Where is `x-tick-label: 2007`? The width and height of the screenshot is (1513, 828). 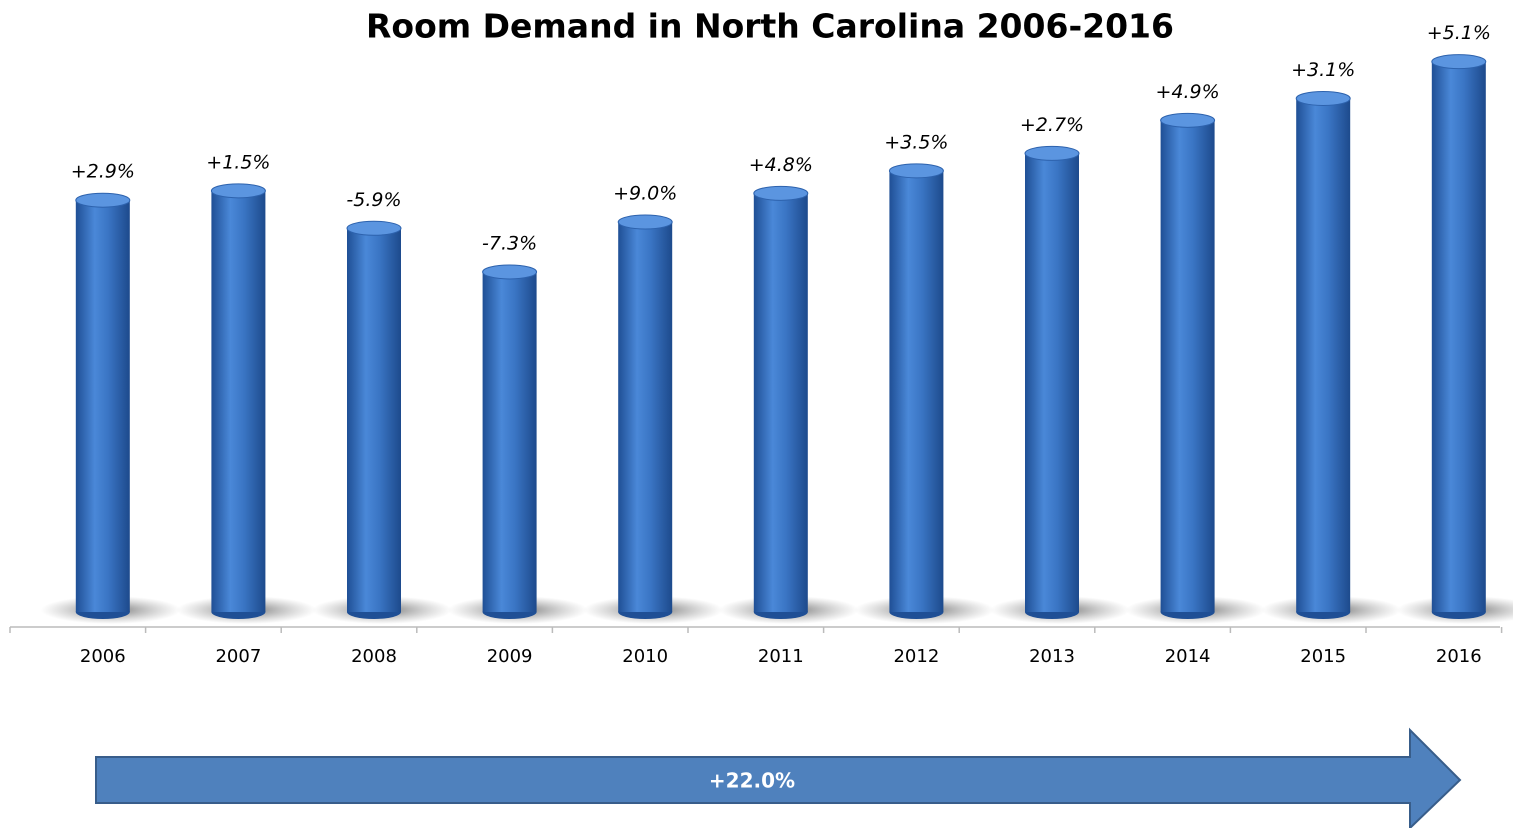
x-tick-label: 2007 is located at coordinates (238, 656).